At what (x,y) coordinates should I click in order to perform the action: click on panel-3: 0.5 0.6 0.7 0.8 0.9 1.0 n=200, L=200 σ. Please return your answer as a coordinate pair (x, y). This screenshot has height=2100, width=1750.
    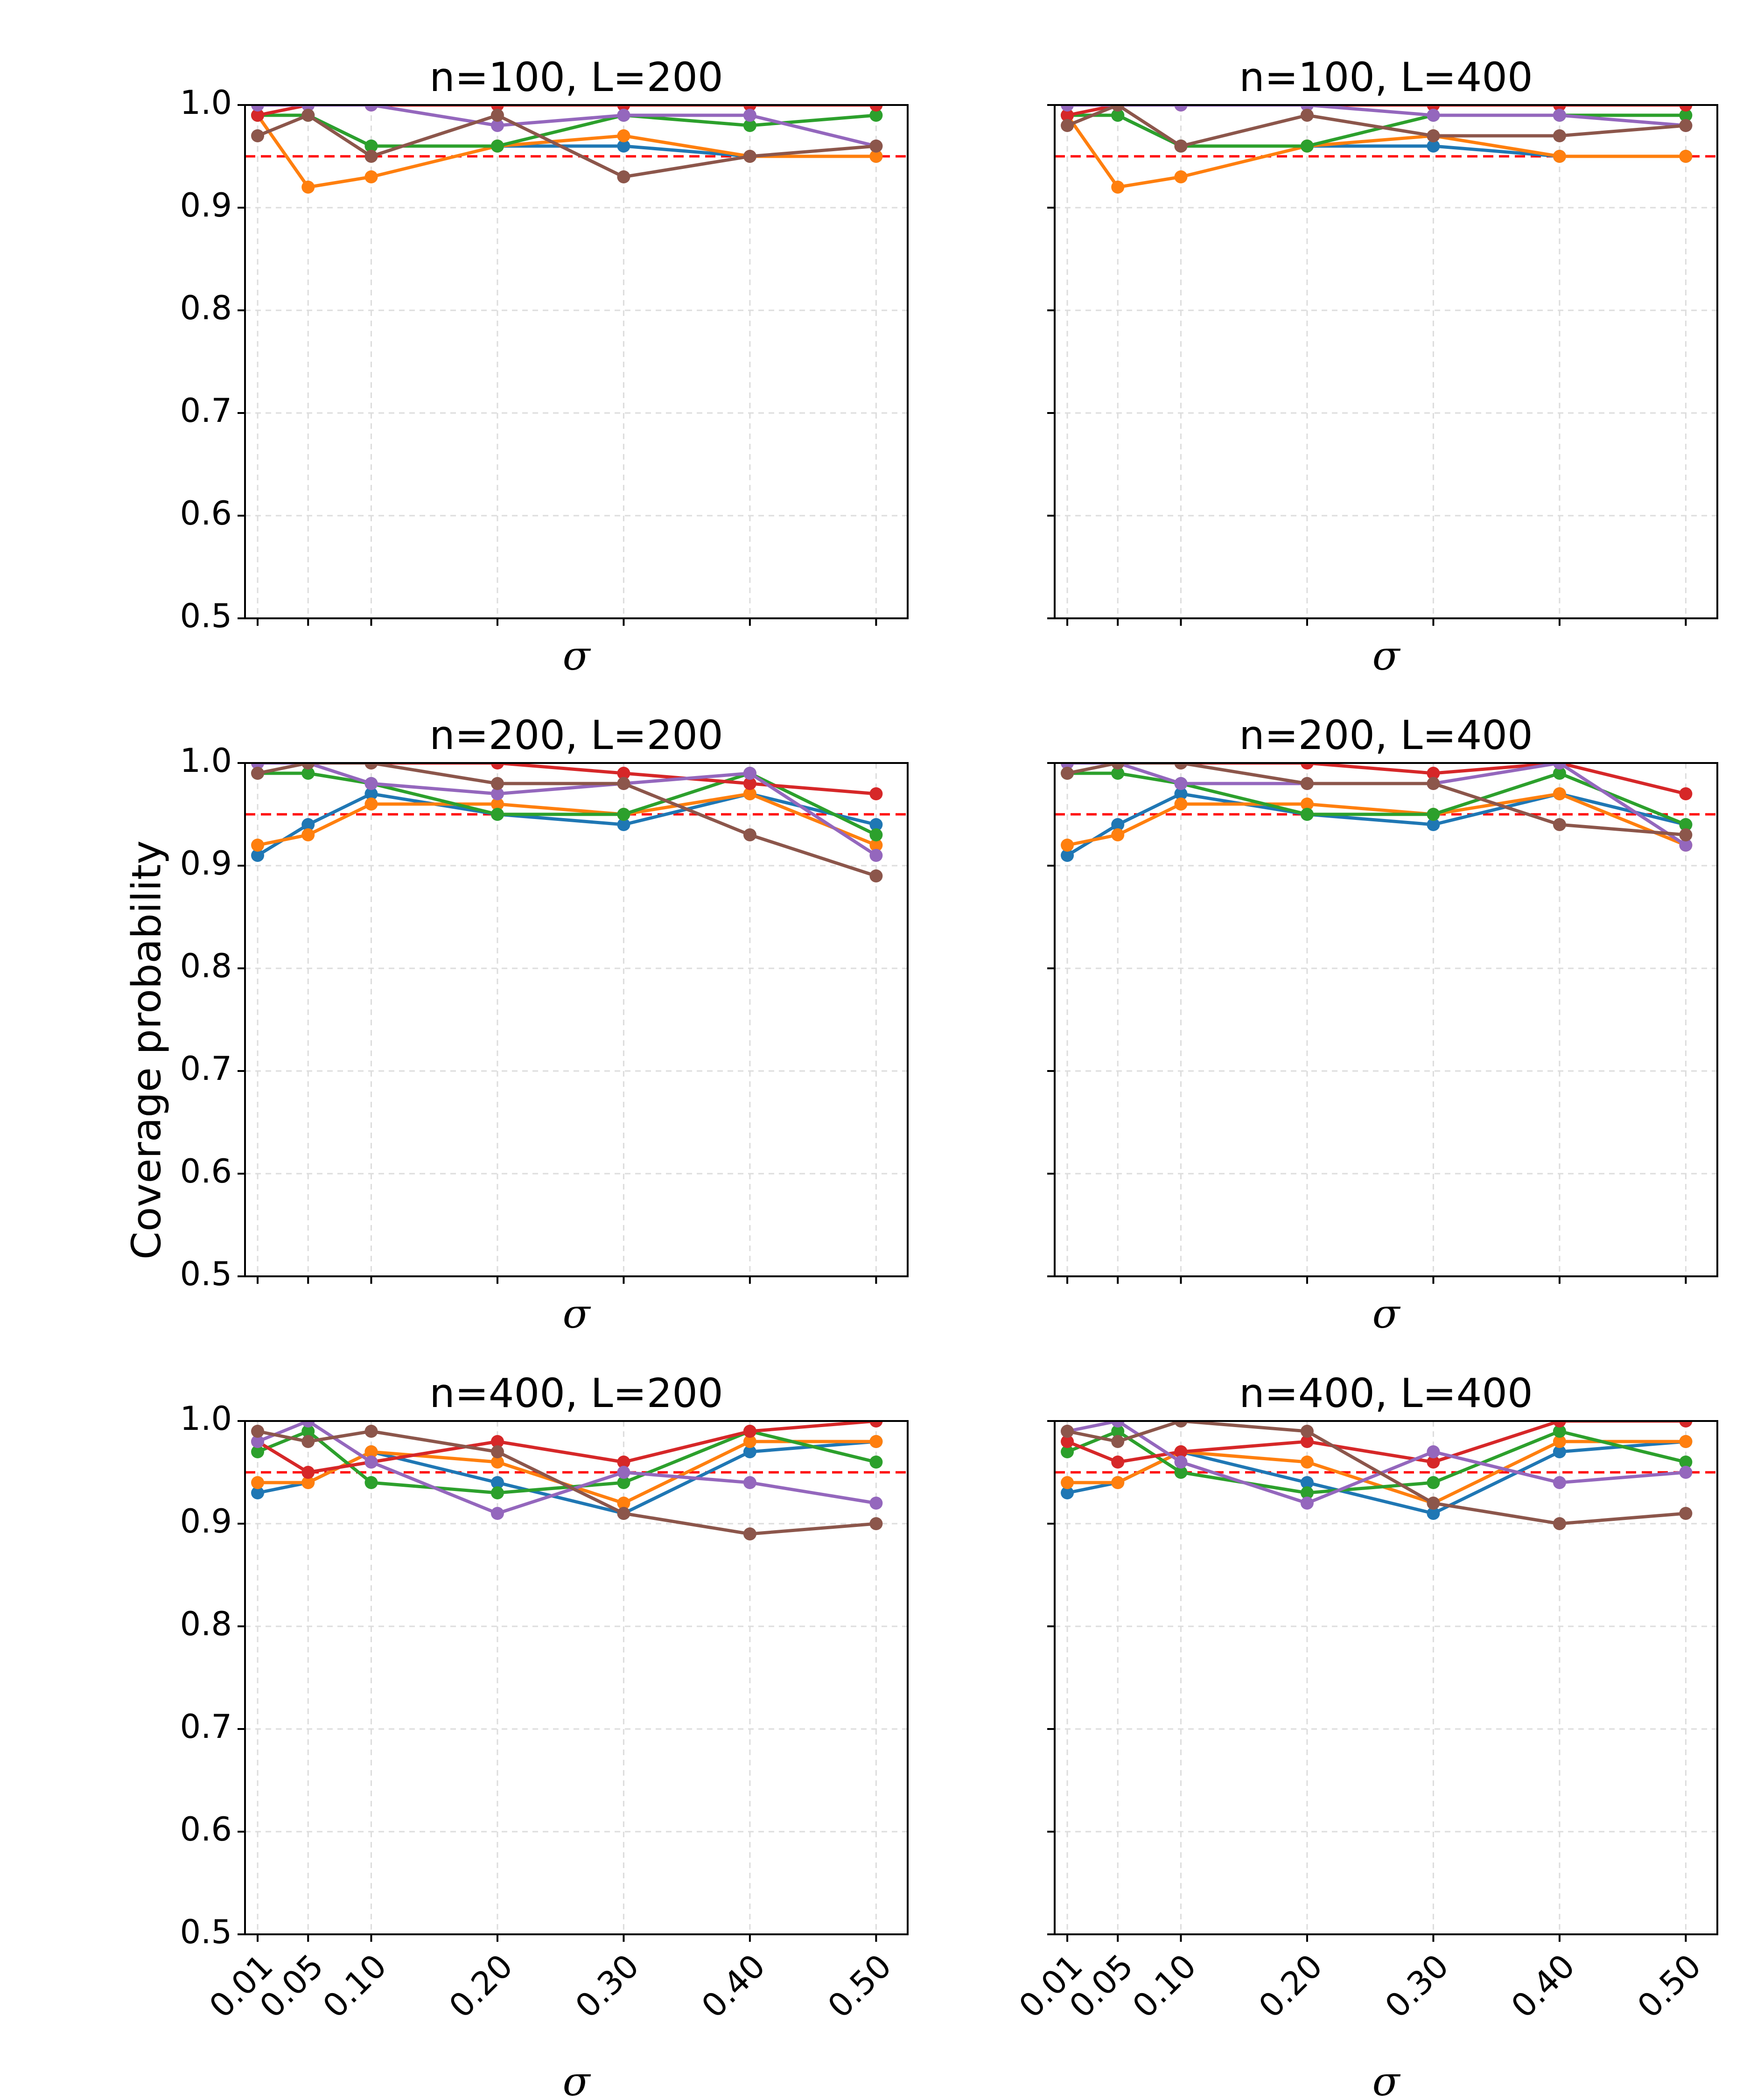
    Looking at the image, I should click on (544, 1024).